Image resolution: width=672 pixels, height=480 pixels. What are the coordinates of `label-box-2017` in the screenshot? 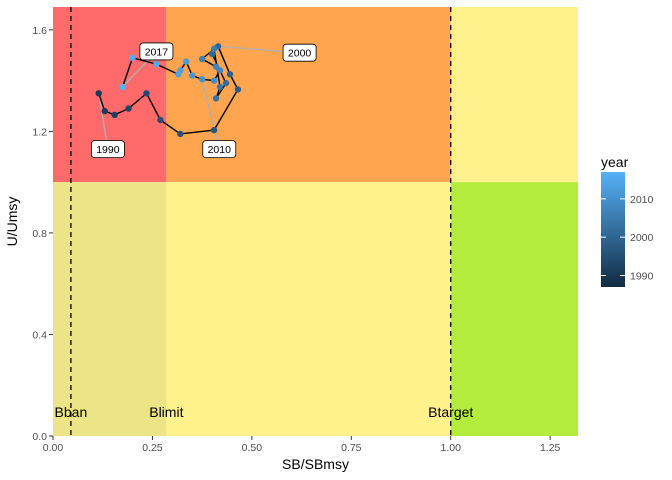 It's located at (156, 51).